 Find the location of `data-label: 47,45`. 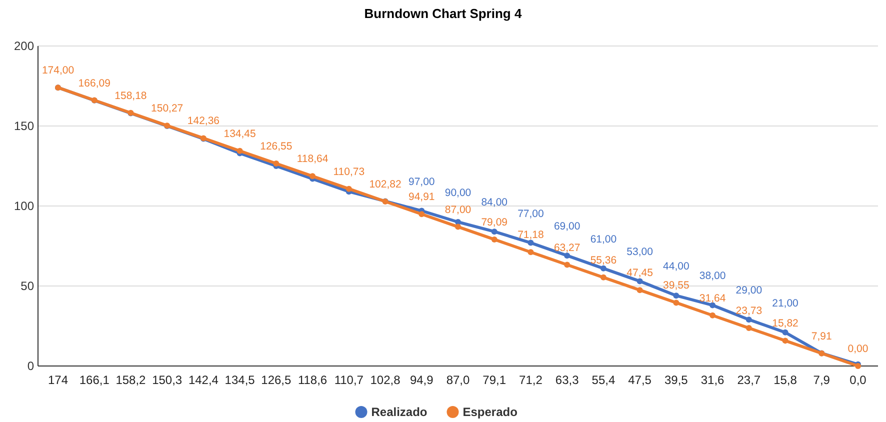

data-label: 47,45 is located at coordinates (640, 273).